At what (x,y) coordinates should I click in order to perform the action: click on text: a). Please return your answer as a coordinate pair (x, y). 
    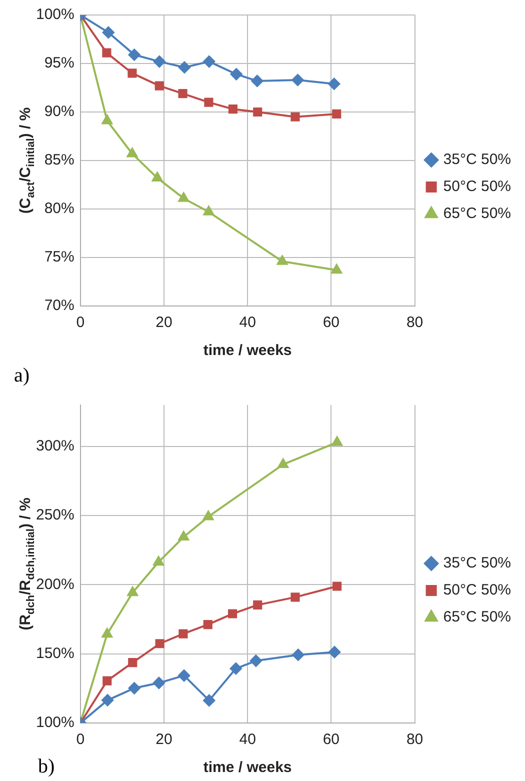
    Looking at the image, I should click on (22, 375).